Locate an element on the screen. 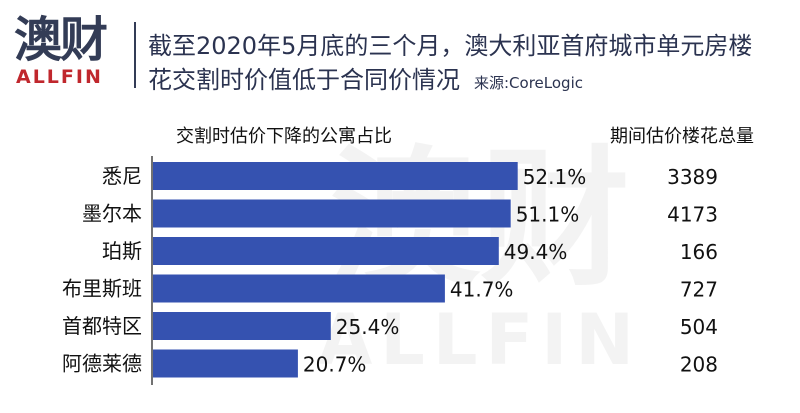  chart-title-line1: 截至2020年5月底的三个月，澳大利亚首府城市单元房楼 is located at coordinates (450, 46).